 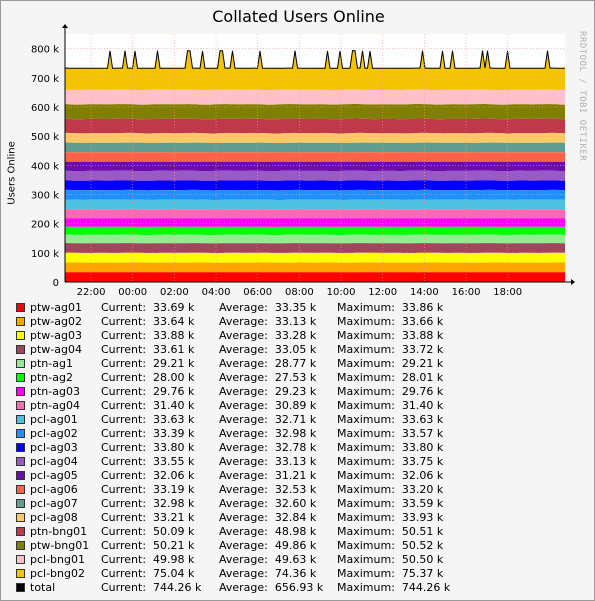 What do you see at coordinates (148, 531) in the screenshot?
I see `legend-current: Current: 50.09 k` at bounding box center [148, 531].